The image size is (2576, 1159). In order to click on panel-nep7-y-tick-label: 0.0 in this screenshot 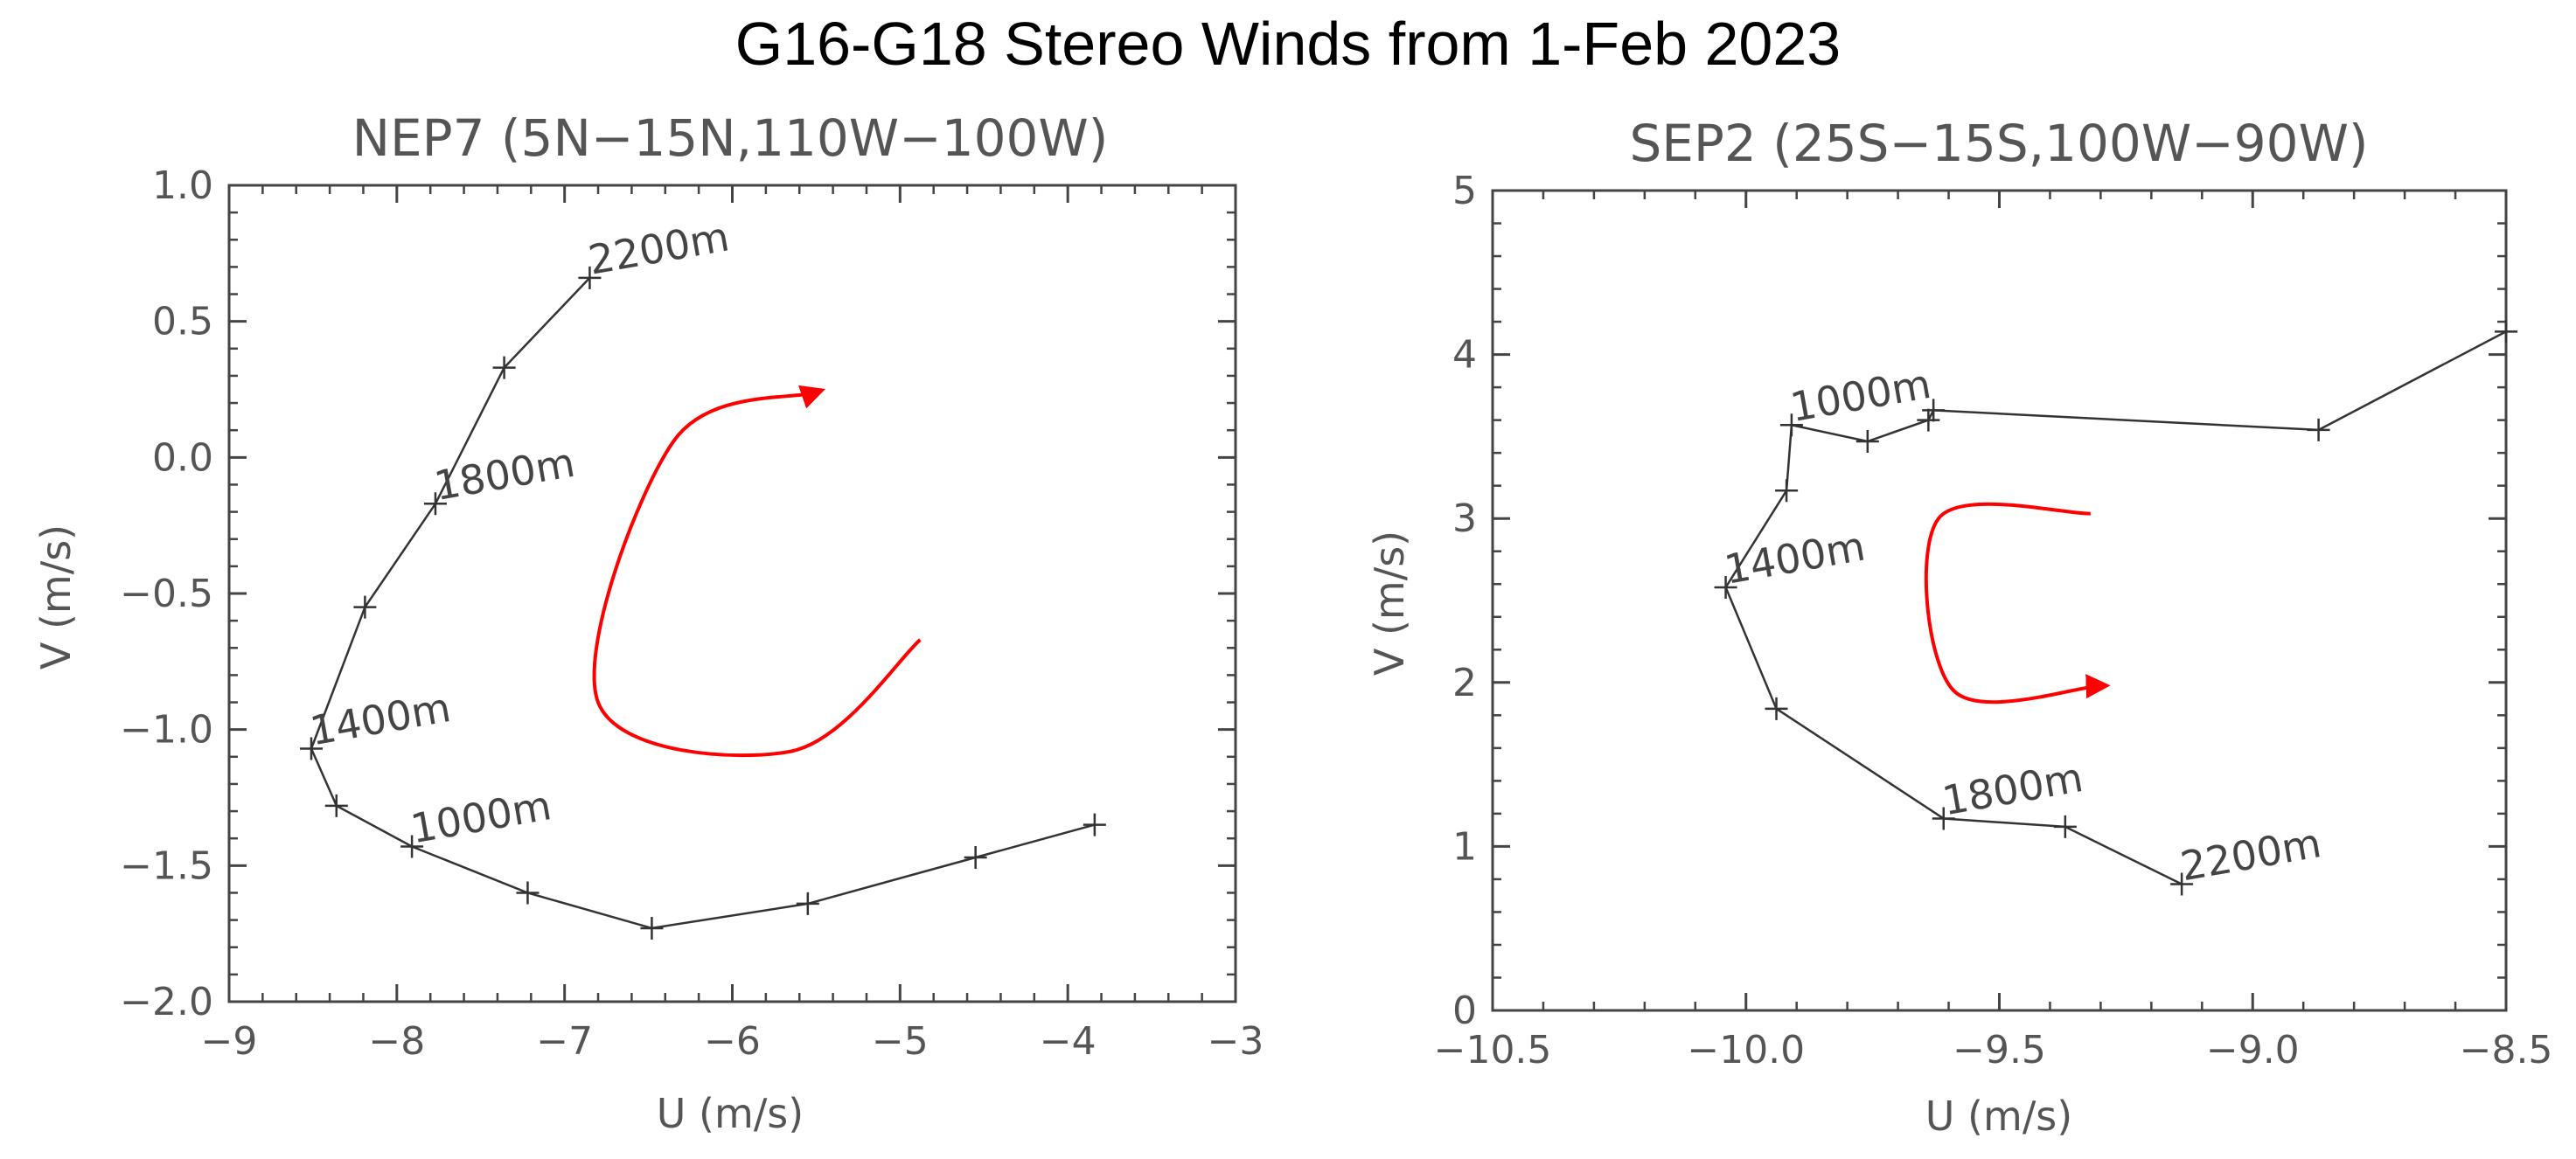, I will do `click(182, 457)`.